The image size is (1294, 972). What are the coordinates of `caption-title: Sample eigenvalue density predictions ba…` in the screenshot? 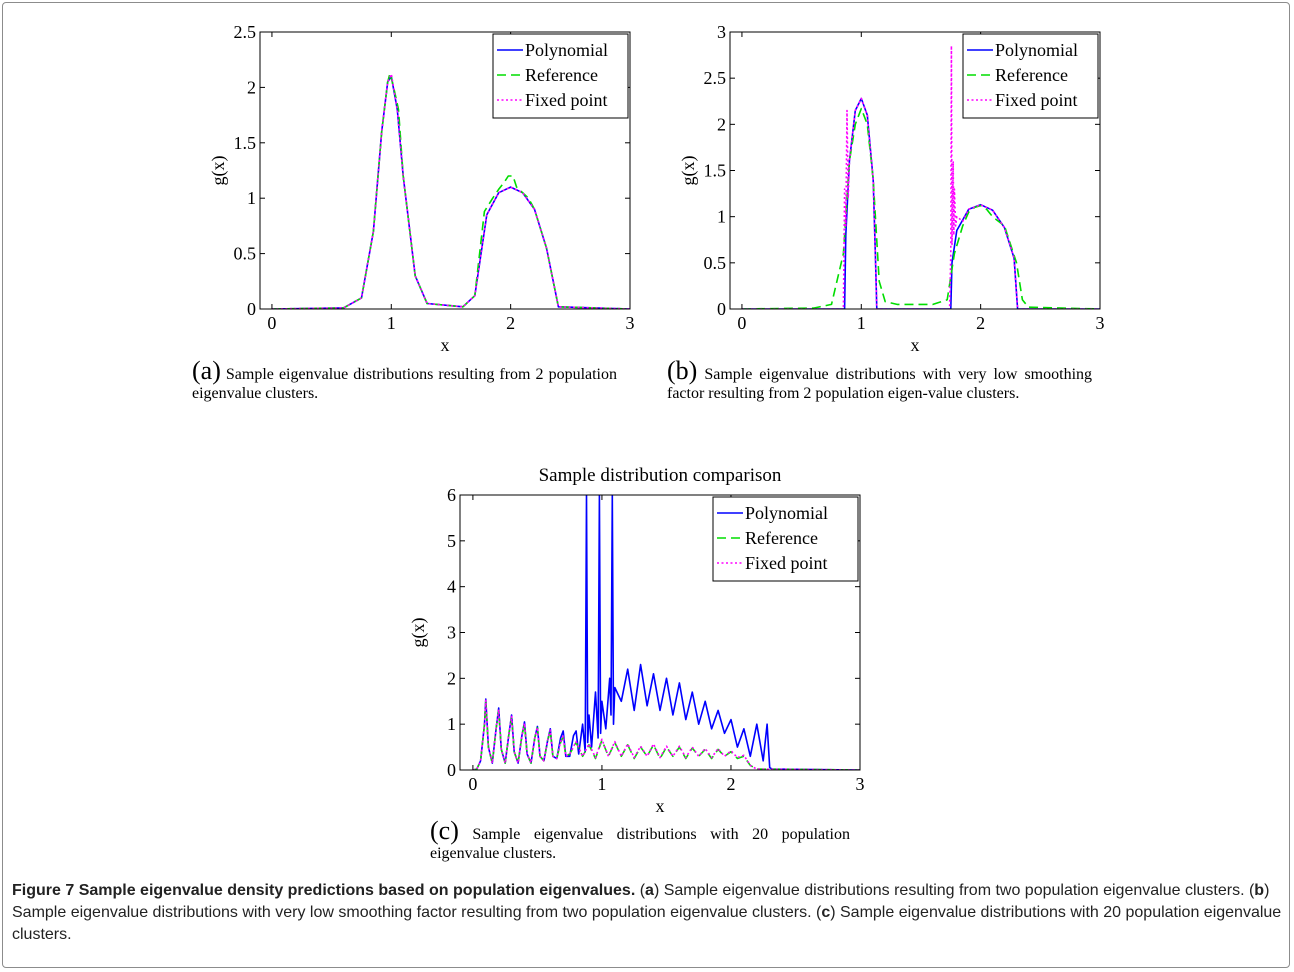 It's located at (357, 890).